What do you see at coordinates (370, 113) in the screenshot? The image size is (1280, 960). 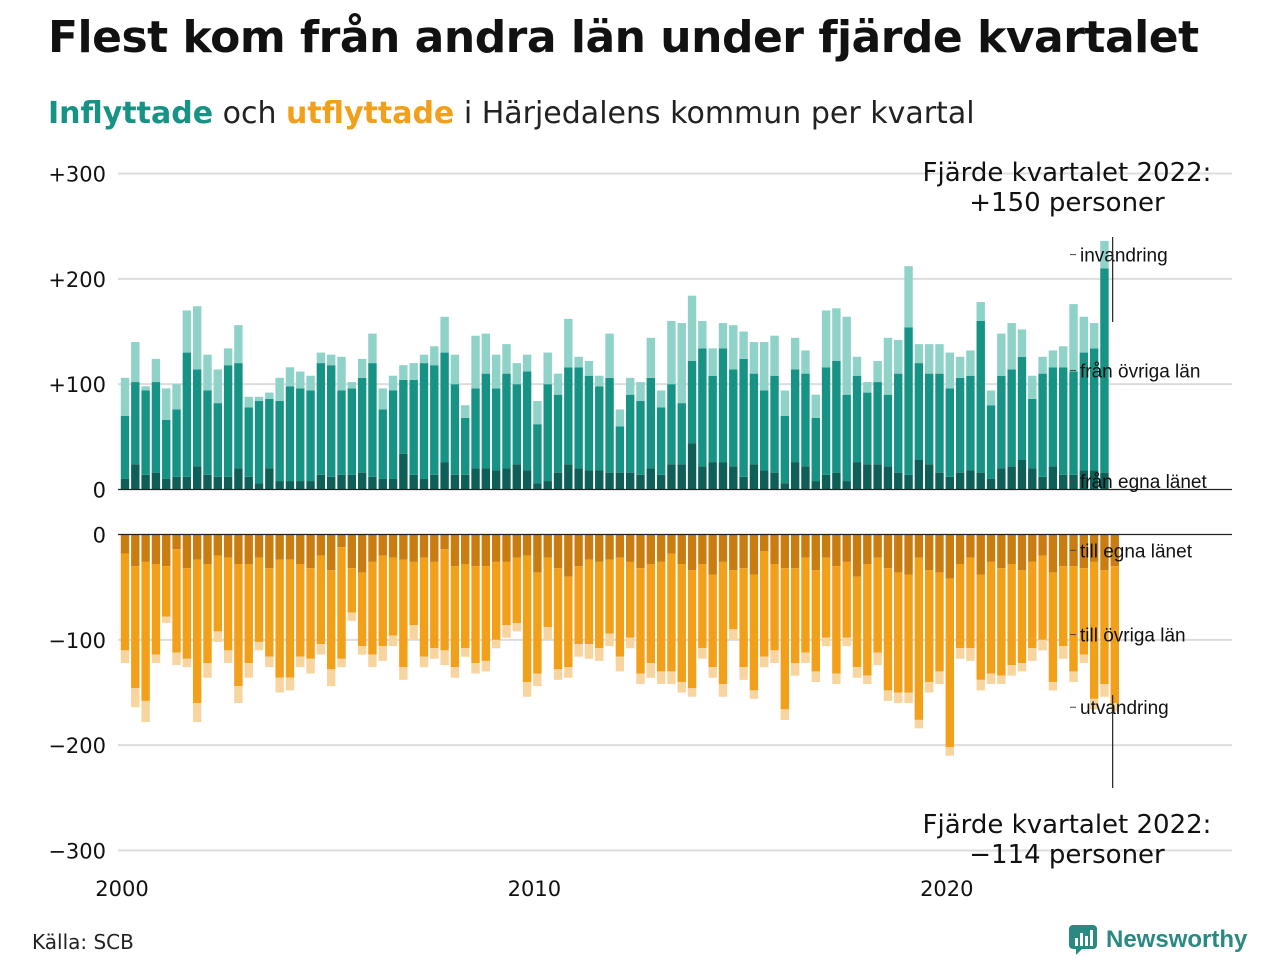 I see `subtitle-out-word: utflyttade` at bounding box center [370, 113].